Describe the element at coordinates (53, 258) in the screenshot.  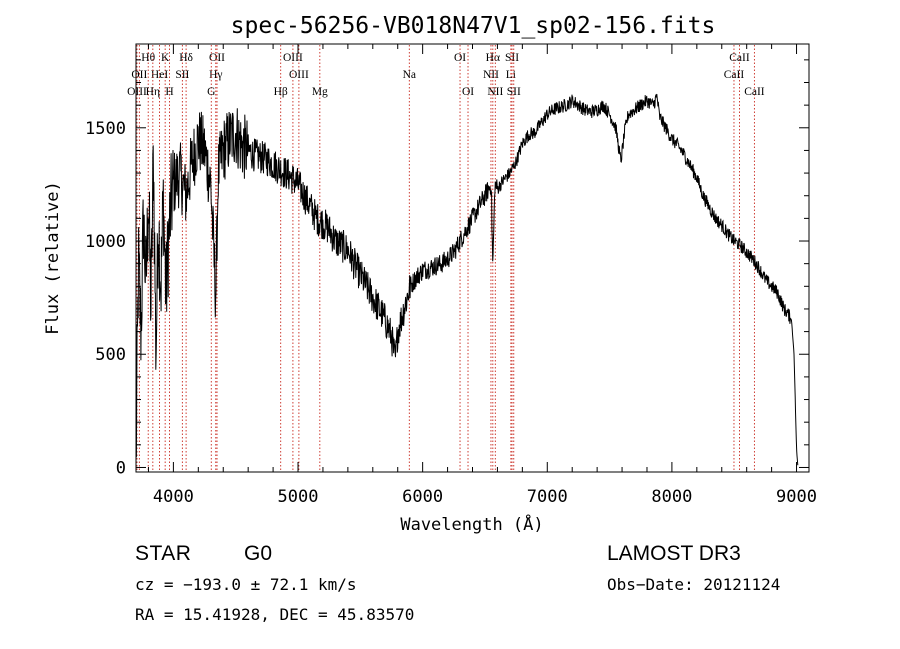
I see `y-axis-label: Flux (relative)` at that location.